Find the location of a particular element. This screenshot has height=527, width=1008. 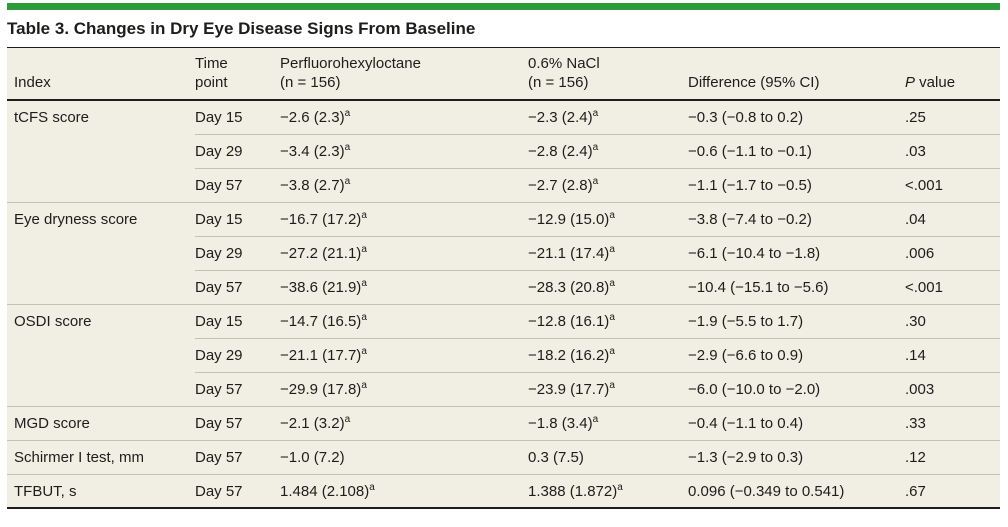

cell-nacl: −21.1 (17.4)a is located at coordinates (608, 253).